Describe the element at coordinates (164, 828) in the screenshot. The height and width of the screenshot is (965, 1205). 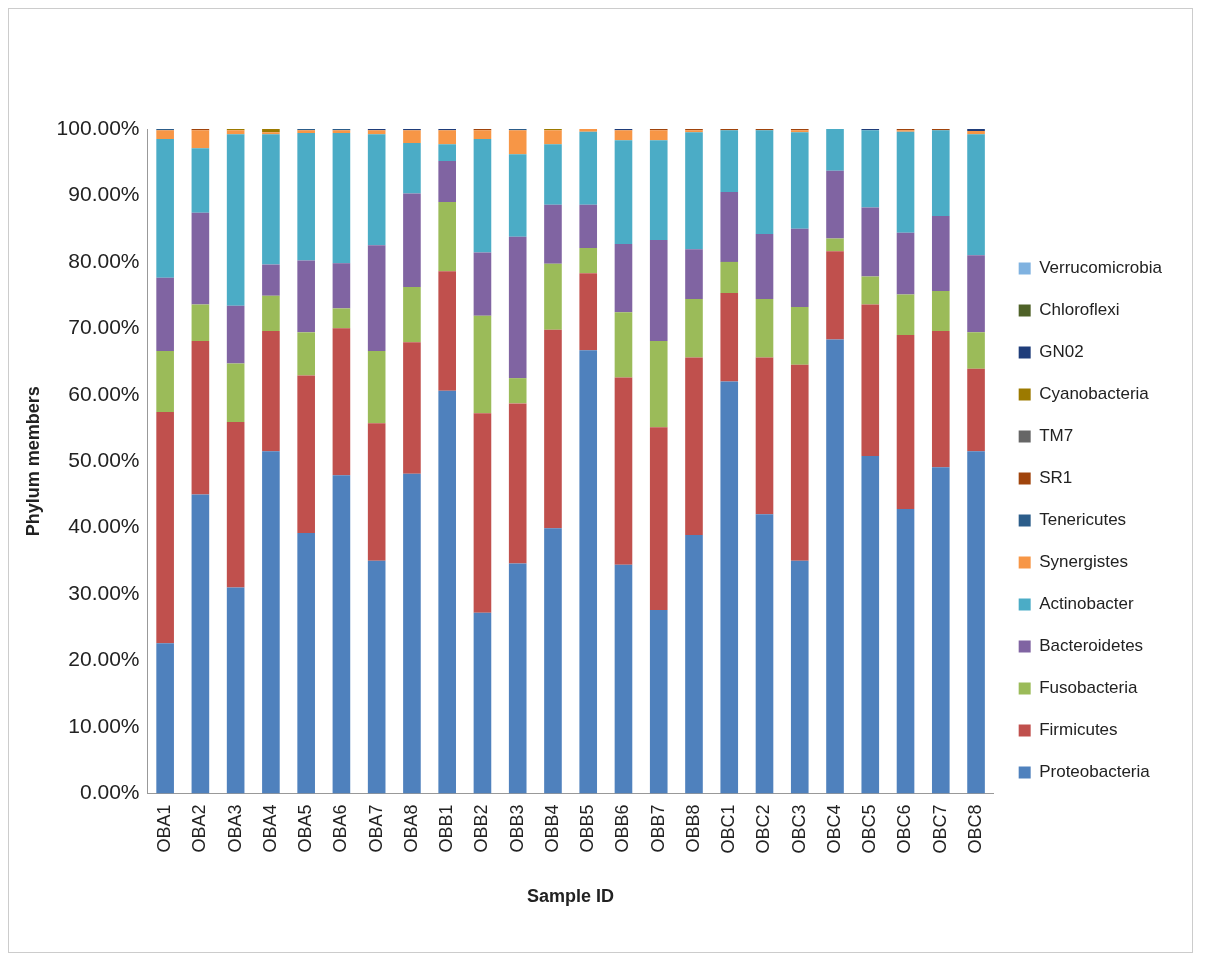
I see `x-tick-label: OBA1` at that location.